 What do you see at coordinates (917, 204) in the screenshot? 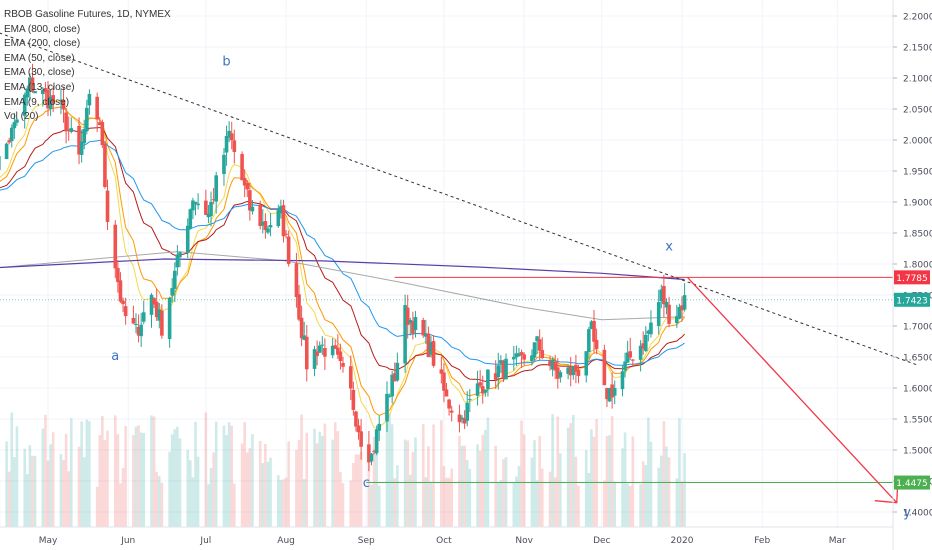
I see `price-tick-label: 1.9000` at bounding box center [917, 204].